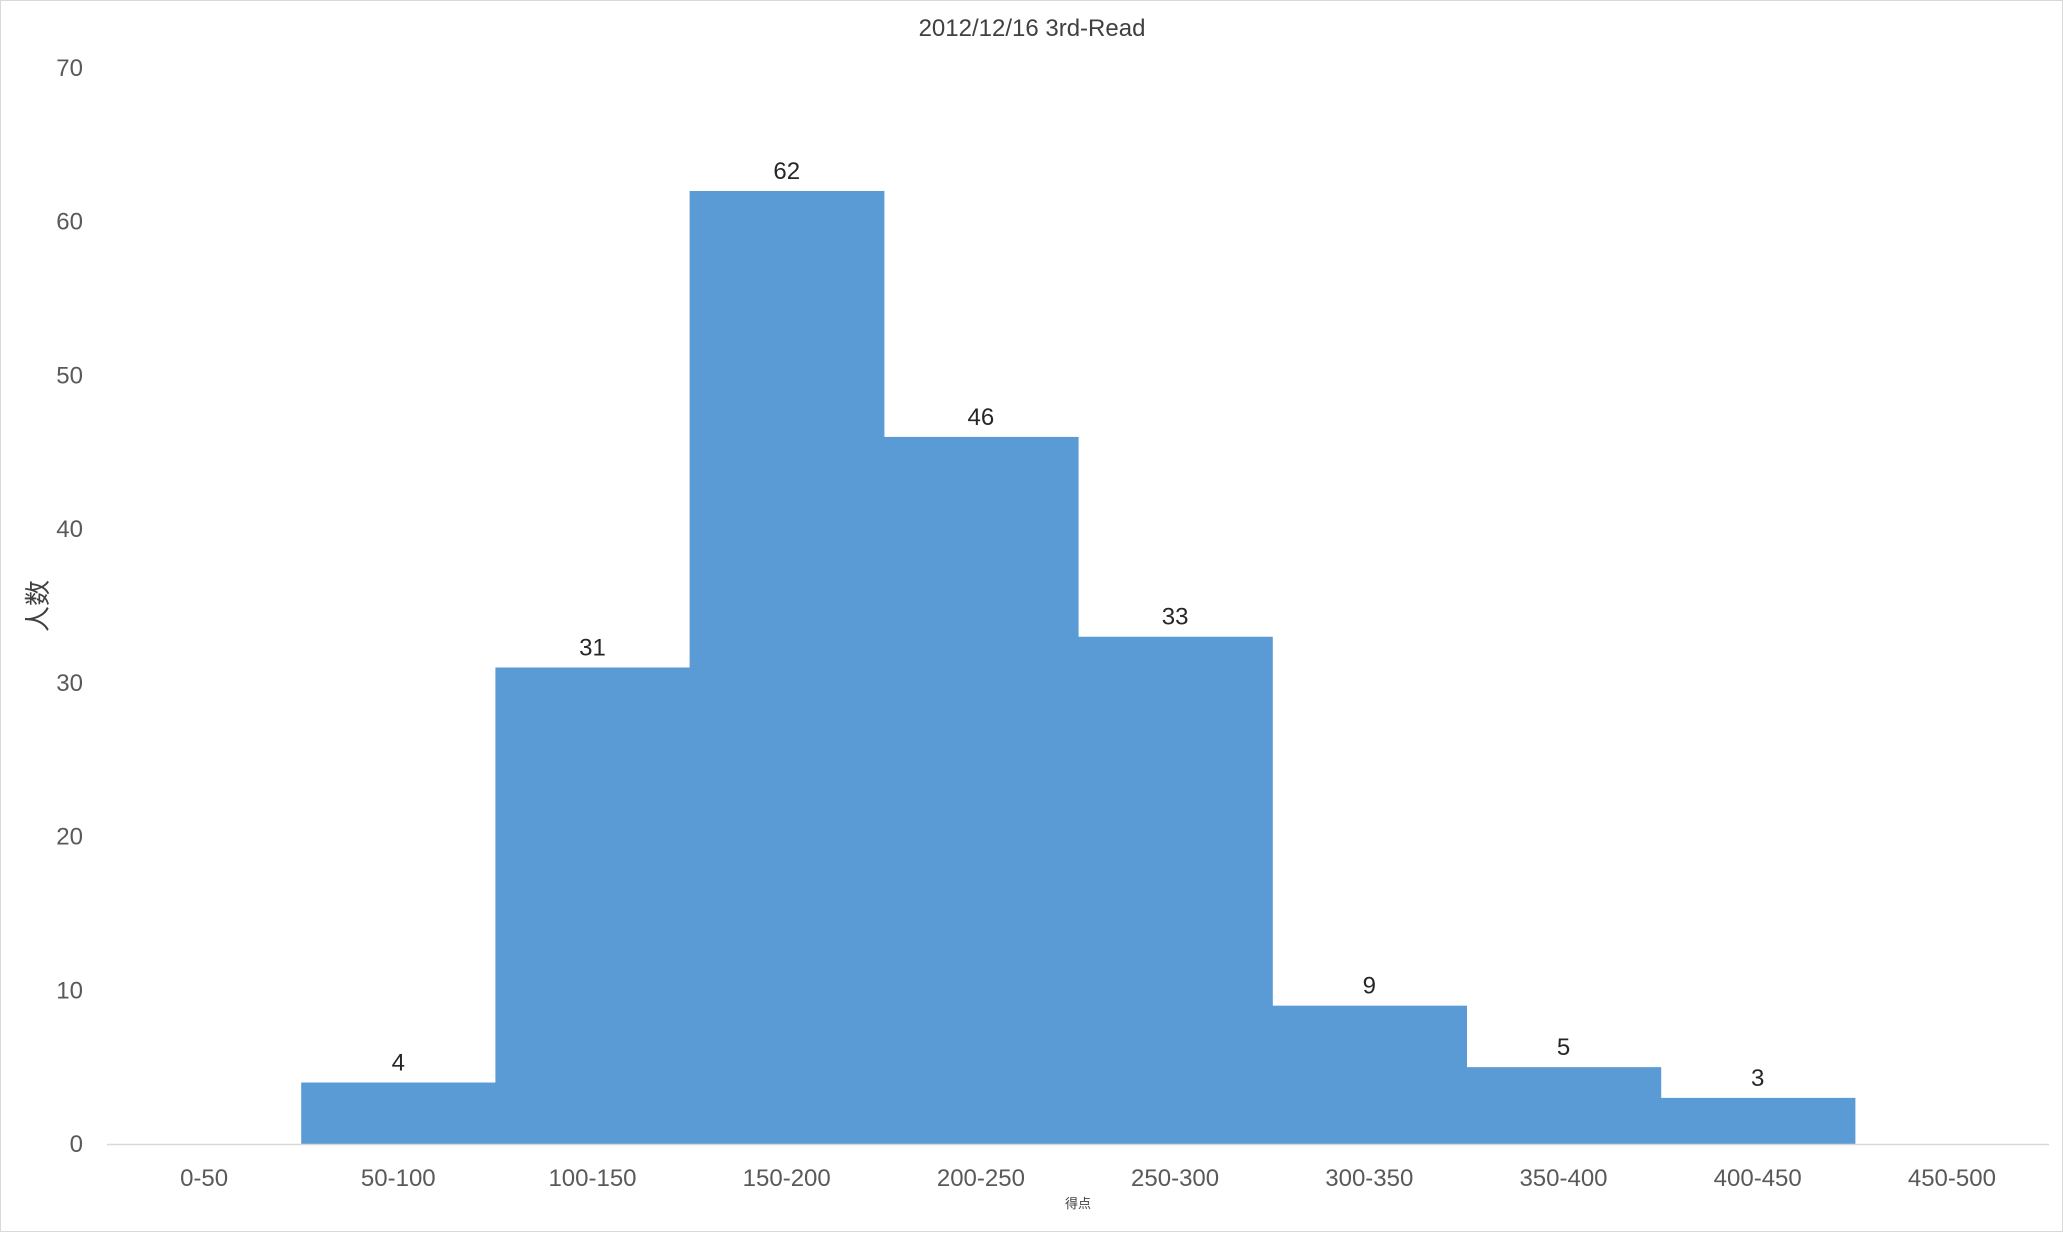  I want to click on y-axis-title: 人数, so click(39, 606).